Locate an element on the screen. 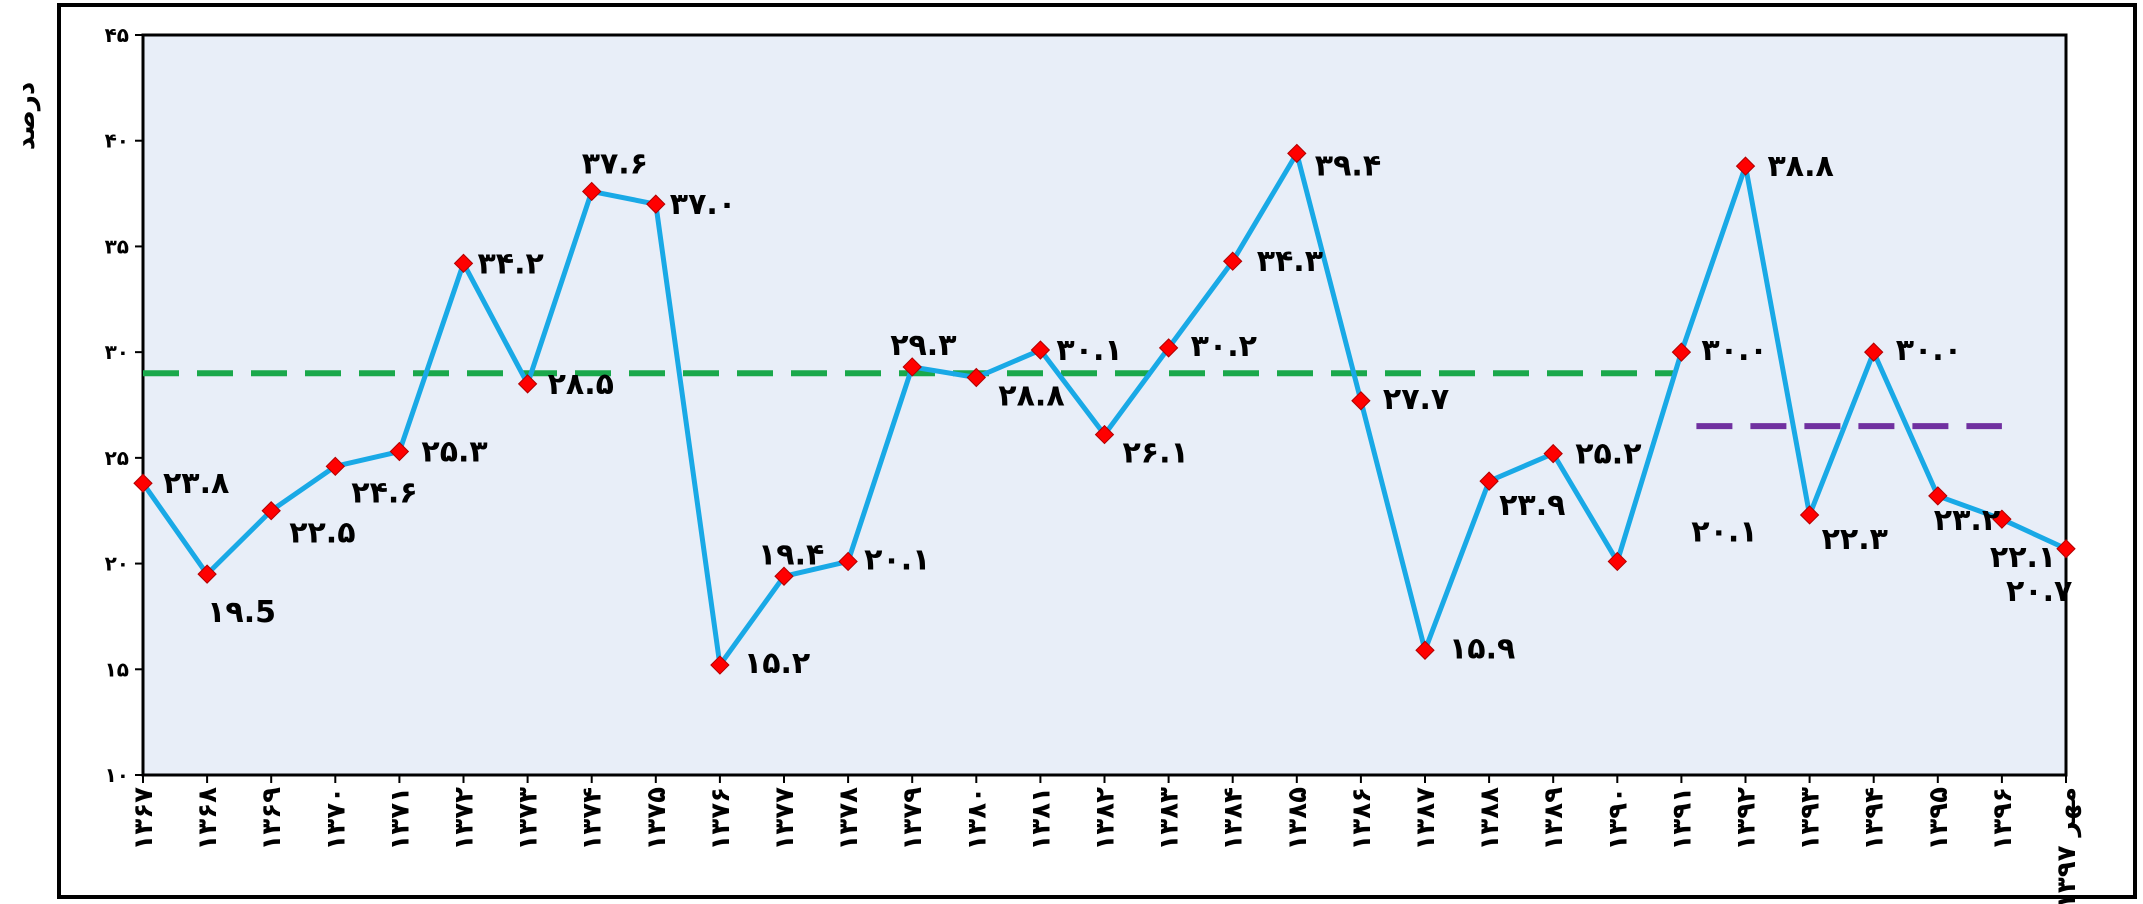  x-tick-label: ۱۳۶۹ is located at coordinates (272, 819).